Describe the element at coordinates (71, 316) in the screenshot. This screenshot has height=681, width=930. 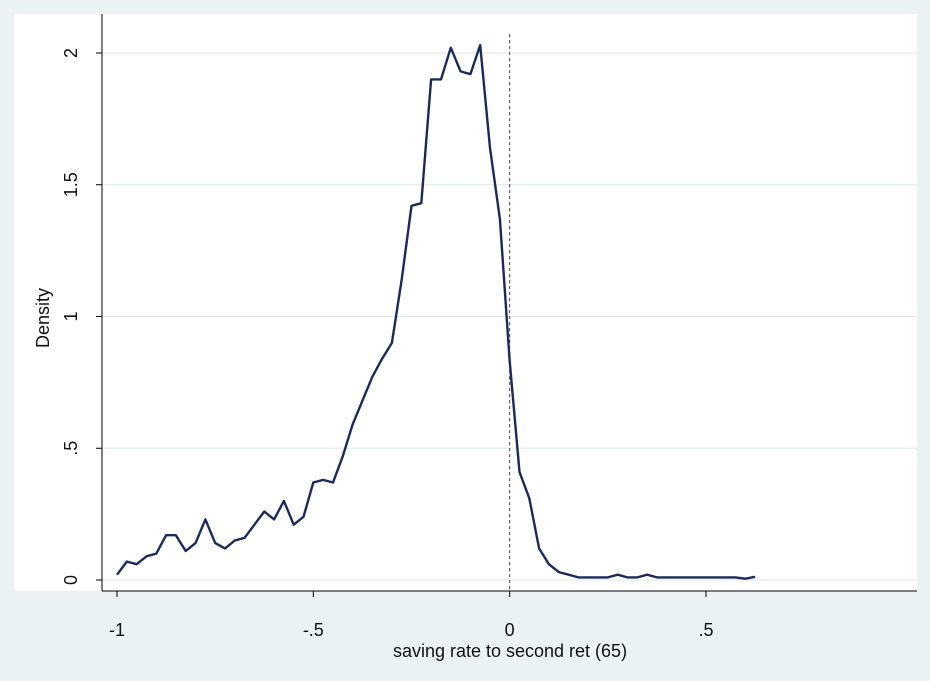
I see `y-tick-label: 1` at that location.